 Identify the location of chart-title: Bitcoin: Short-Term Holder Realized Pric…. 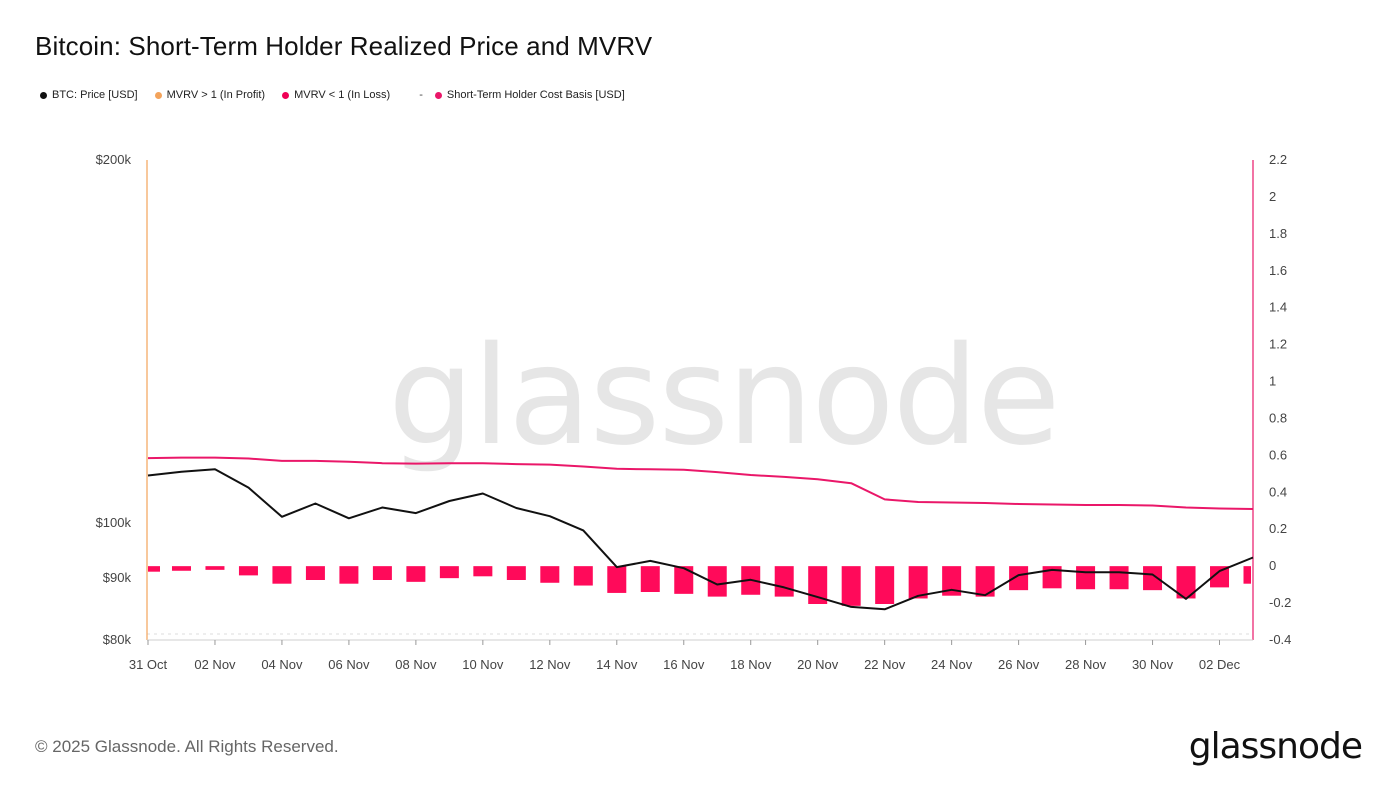
(344, 46).